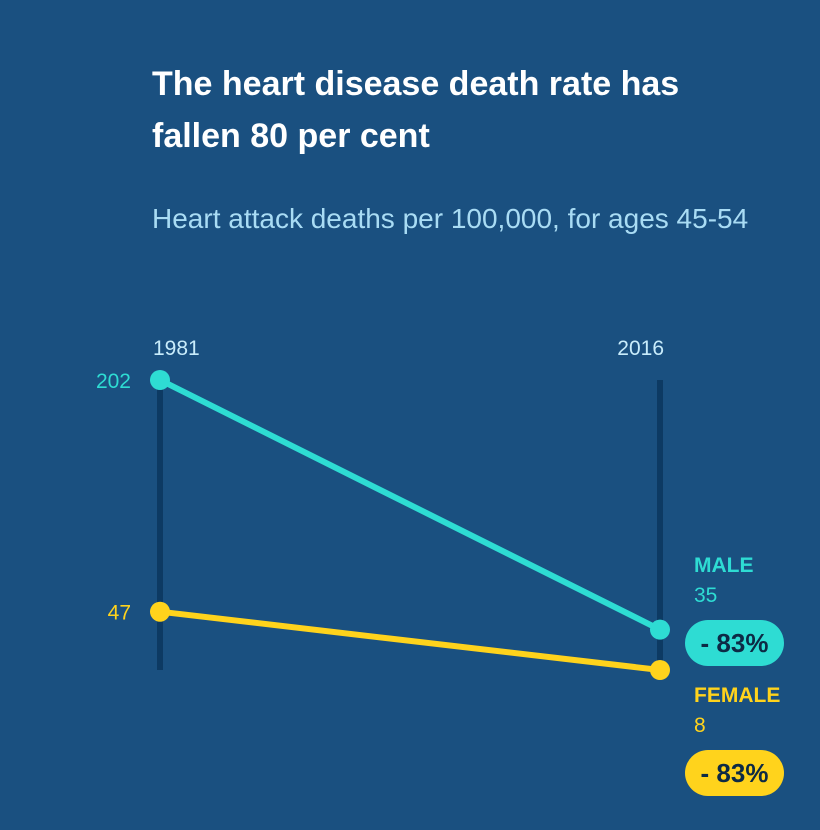 The image size is (820, 830). I want to click on female-change-badge: - 83%, so click(734, 773).